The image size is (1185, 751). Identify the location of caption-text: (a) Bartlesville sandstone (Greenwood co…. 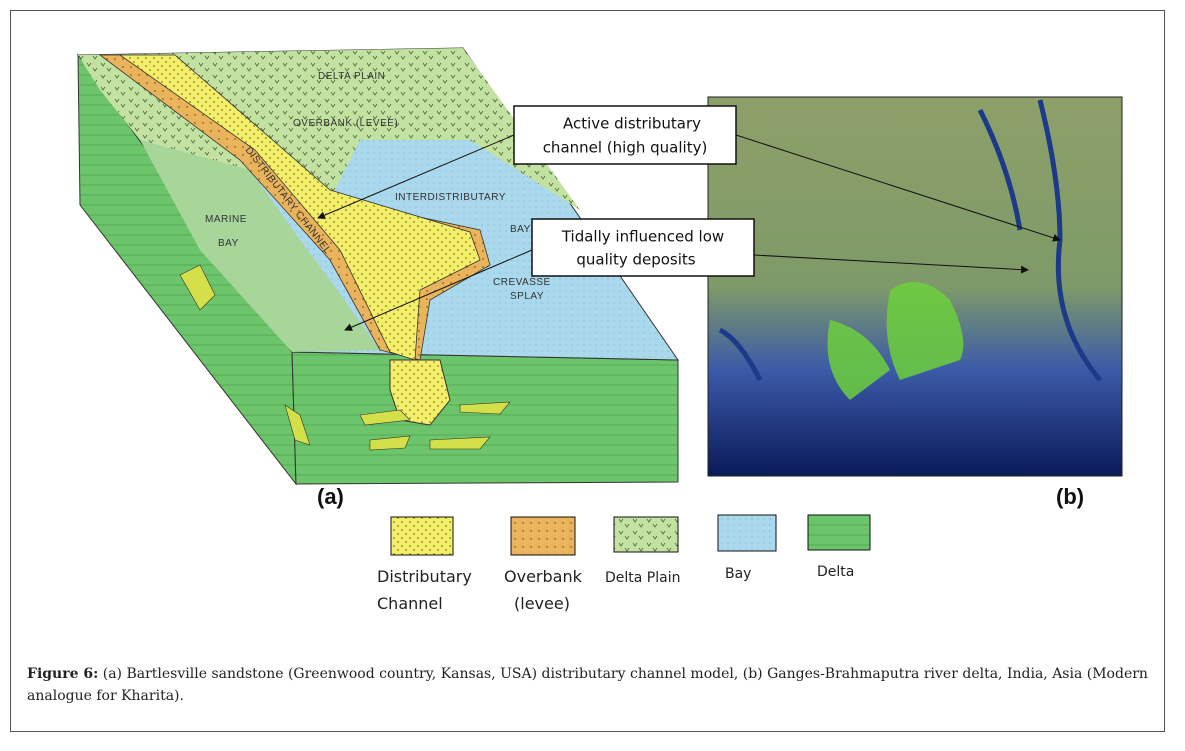
(587, 685).